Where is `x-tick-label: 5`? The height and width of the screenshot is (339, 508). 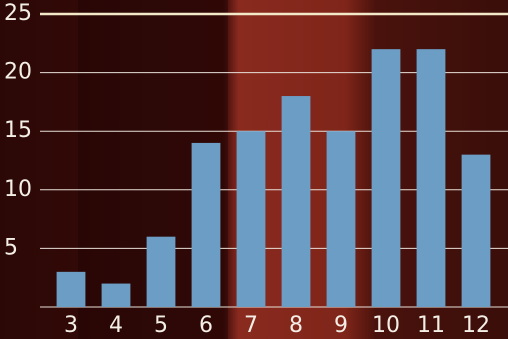 x-tick-label: 5 is located at coordinates (161, 325).